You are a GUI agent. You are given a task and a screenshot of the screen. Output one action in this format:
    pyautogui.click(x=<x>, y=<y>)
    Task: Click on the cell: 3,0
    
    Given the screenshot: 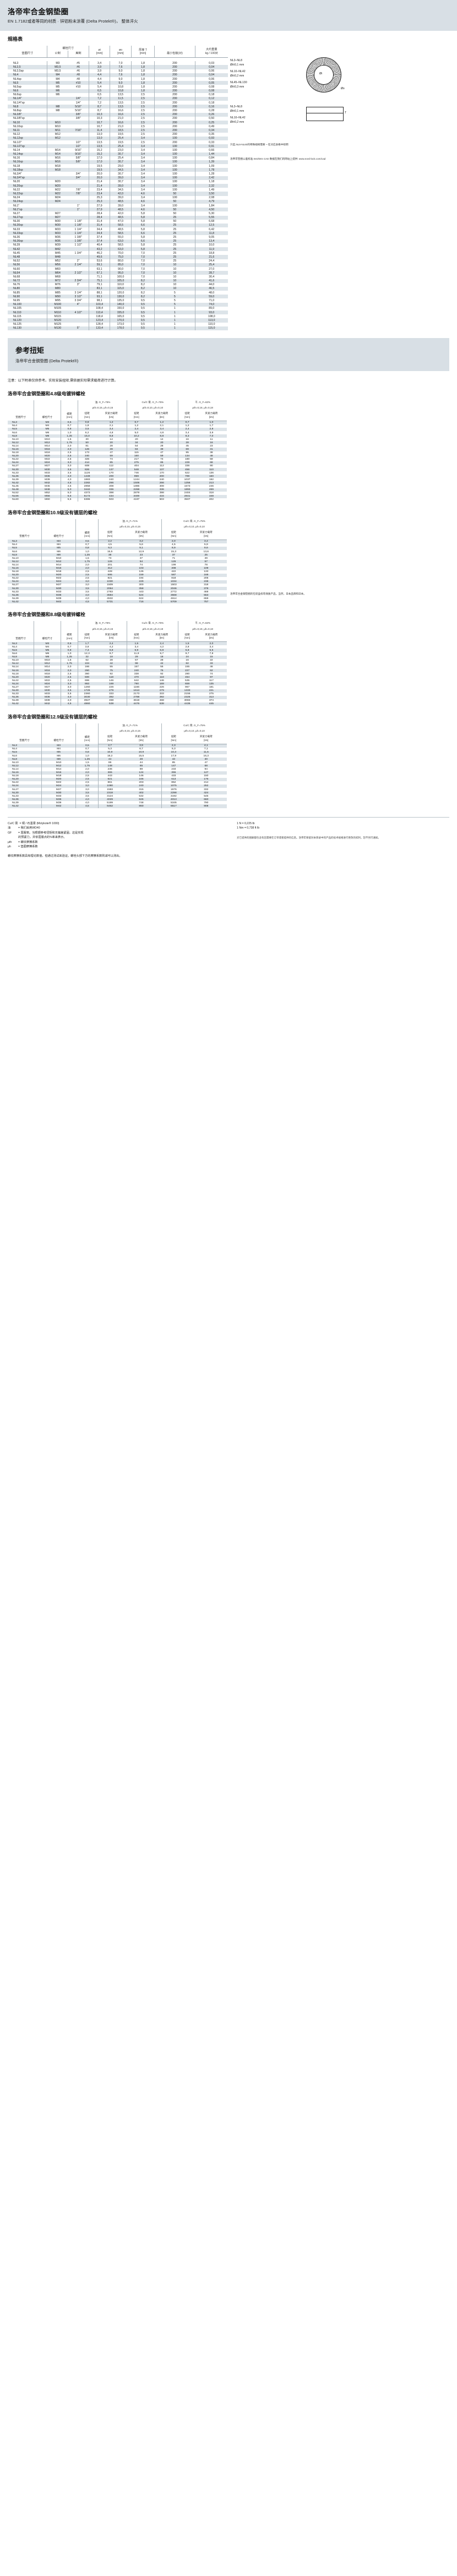 What is the action you would take?
    pyautogui.click(x=69, y=466)
    